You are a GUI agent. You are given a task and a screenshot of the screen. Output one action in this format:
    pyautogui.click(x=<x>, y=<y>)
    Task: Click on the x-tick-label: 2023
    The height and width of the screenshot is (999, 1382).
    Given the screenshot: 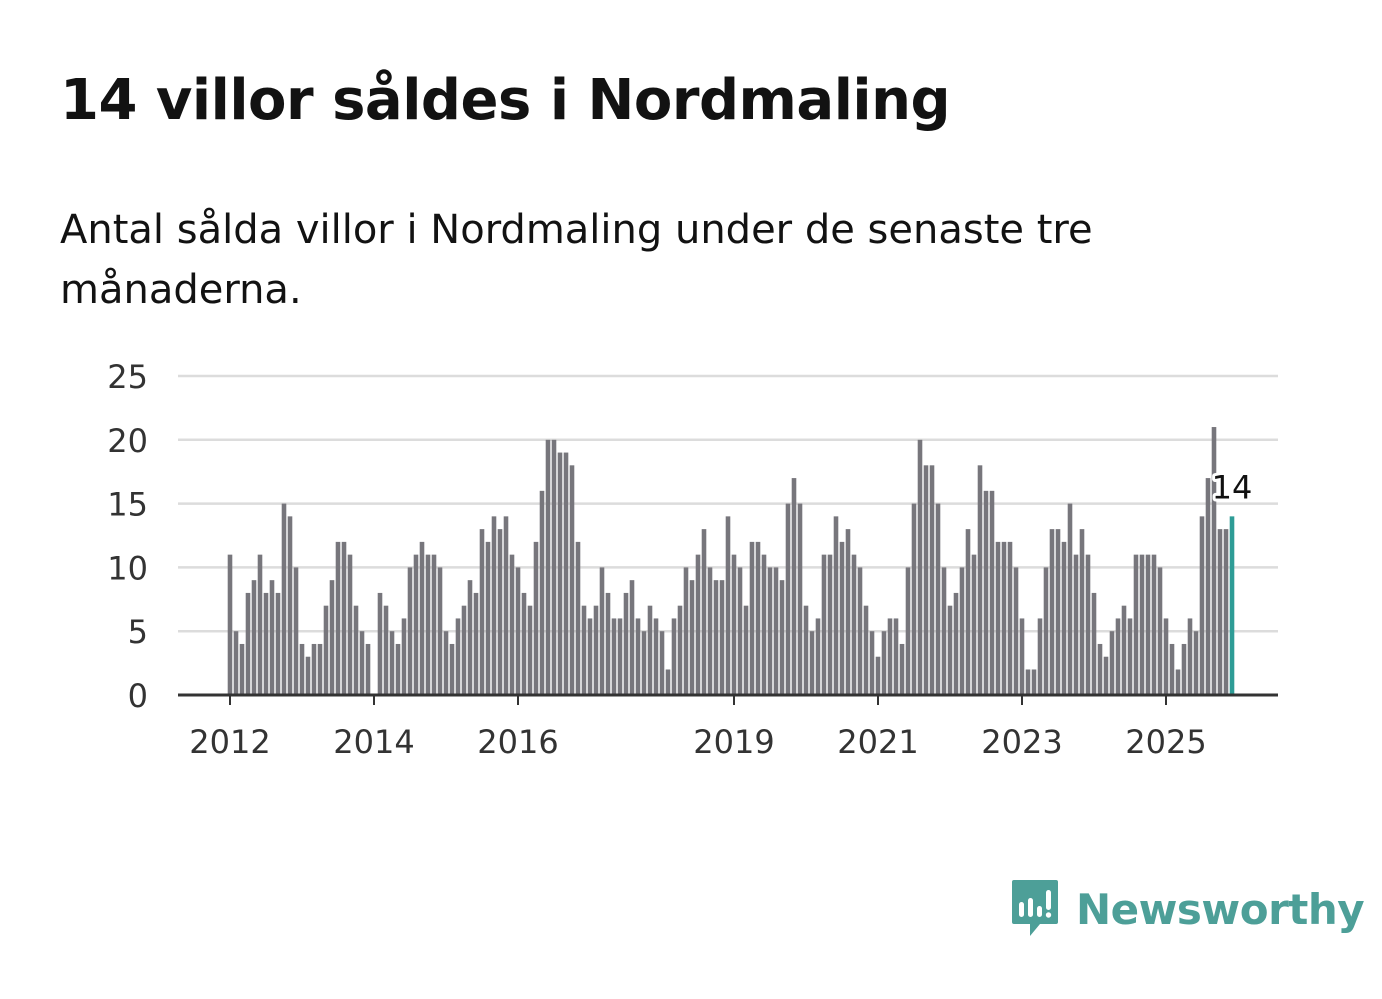 What is the action you would take?
    pyautogui.click(x=1021, y=742)
    